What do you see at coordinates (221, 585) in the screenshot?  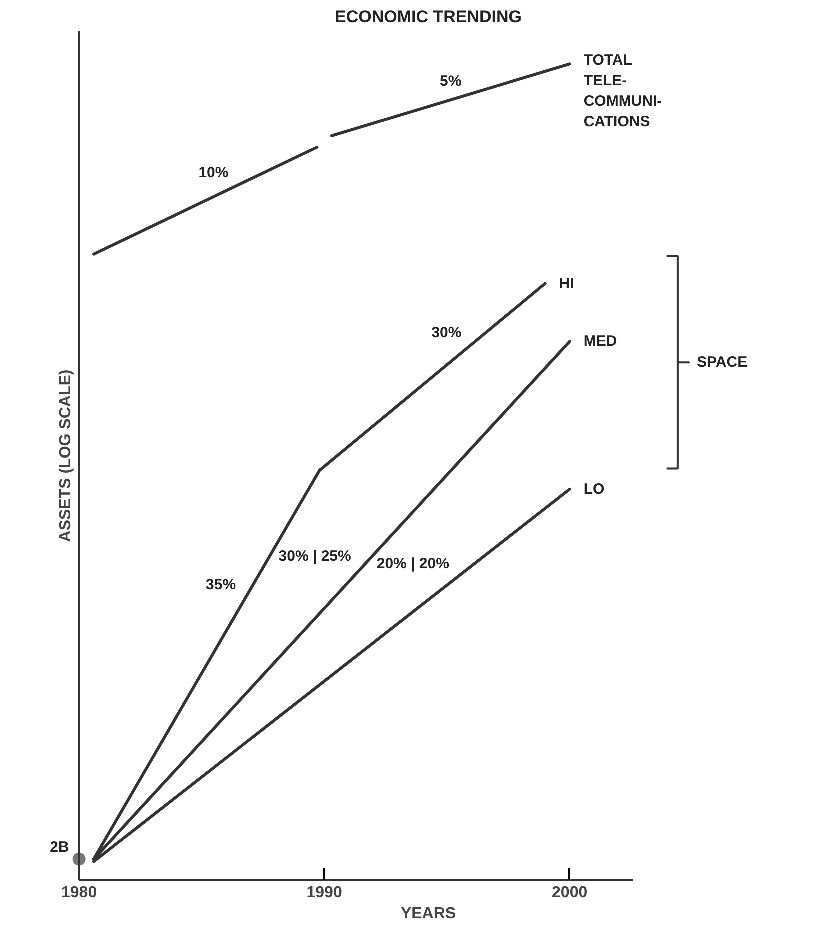 I see `annotation: 35%` at bounding box center [221, 585].